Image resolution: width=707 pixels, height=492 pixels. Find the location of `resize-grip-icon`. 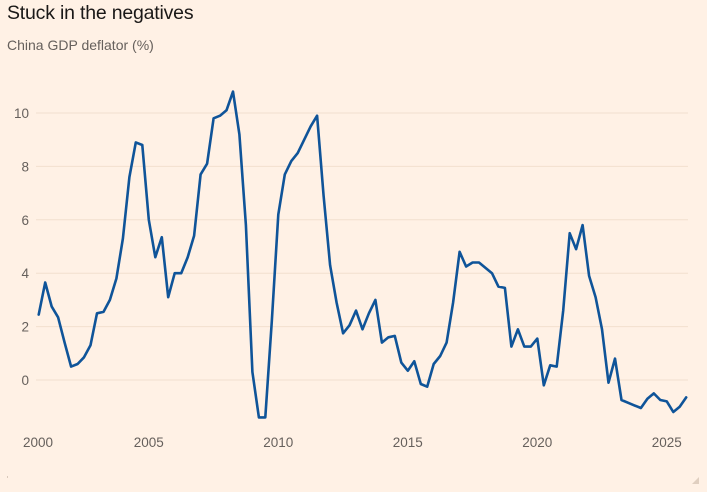

resize-grip-icon is located at coordinates (695, 480).